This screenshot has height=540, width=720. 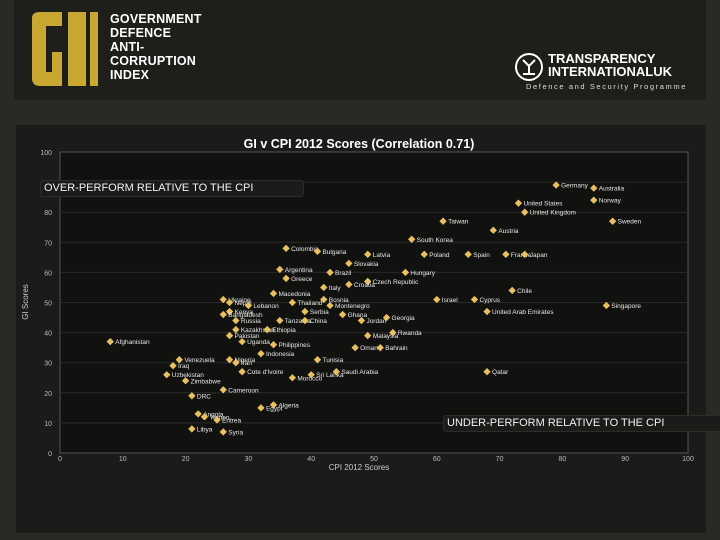 What do you see at coordinates (334, 252) in the screenshot?
I see `data-point-label: Bulgaria` at bounding box center [334, 252].